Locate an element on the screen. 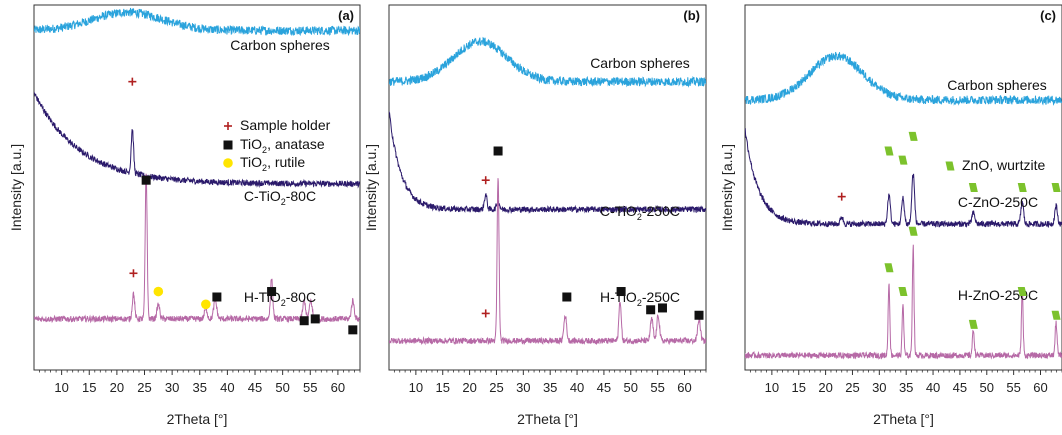  legend-item: TiO2, anatase is located at coordinates (274, 145).